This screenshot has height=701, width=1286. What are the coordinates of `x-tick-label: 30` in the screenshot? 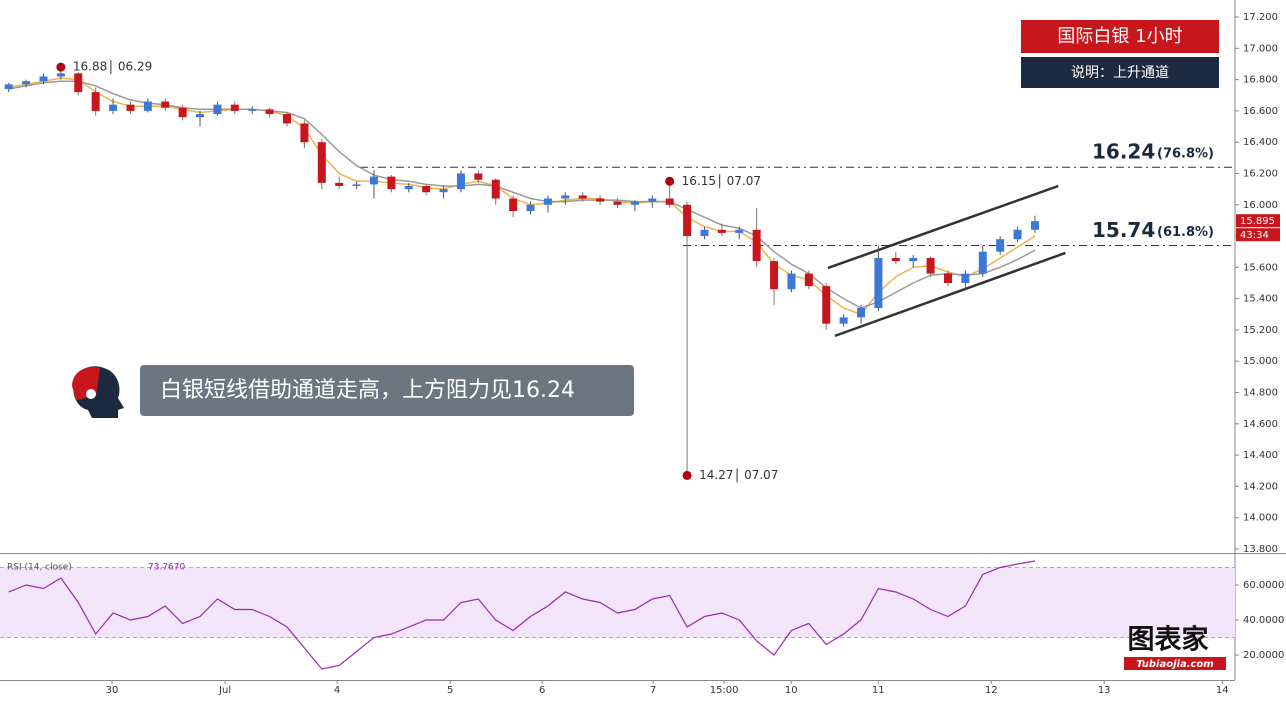 It's located at (112, 690).